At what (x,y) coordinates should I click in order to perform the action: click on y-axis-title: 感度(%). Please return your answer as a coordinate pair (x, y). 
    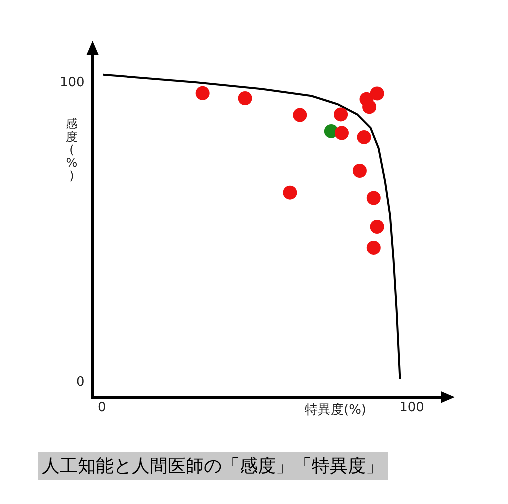
    Looking at the image, I should click on (72, 150).